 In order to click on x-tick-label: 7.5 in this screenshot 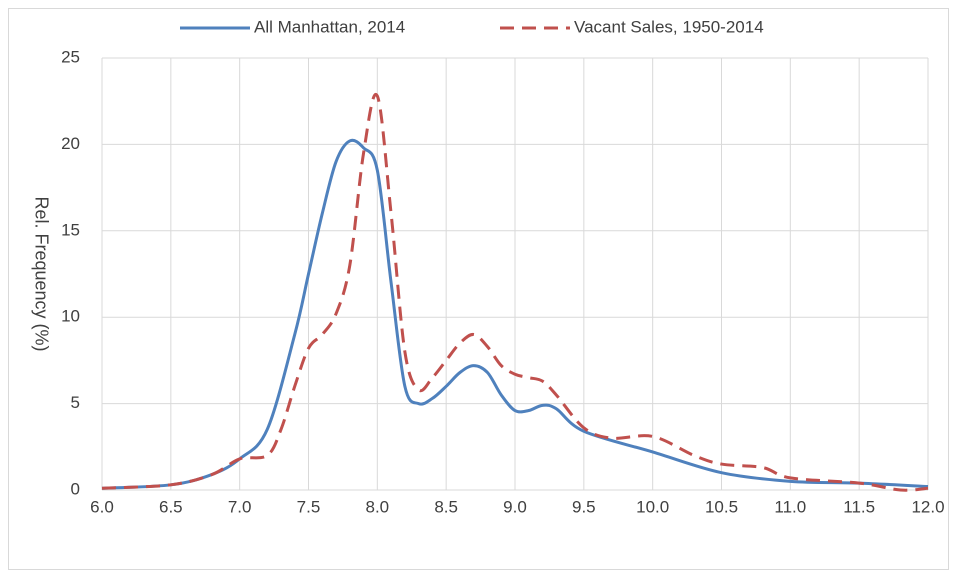, I will do `click(309, 506)`.